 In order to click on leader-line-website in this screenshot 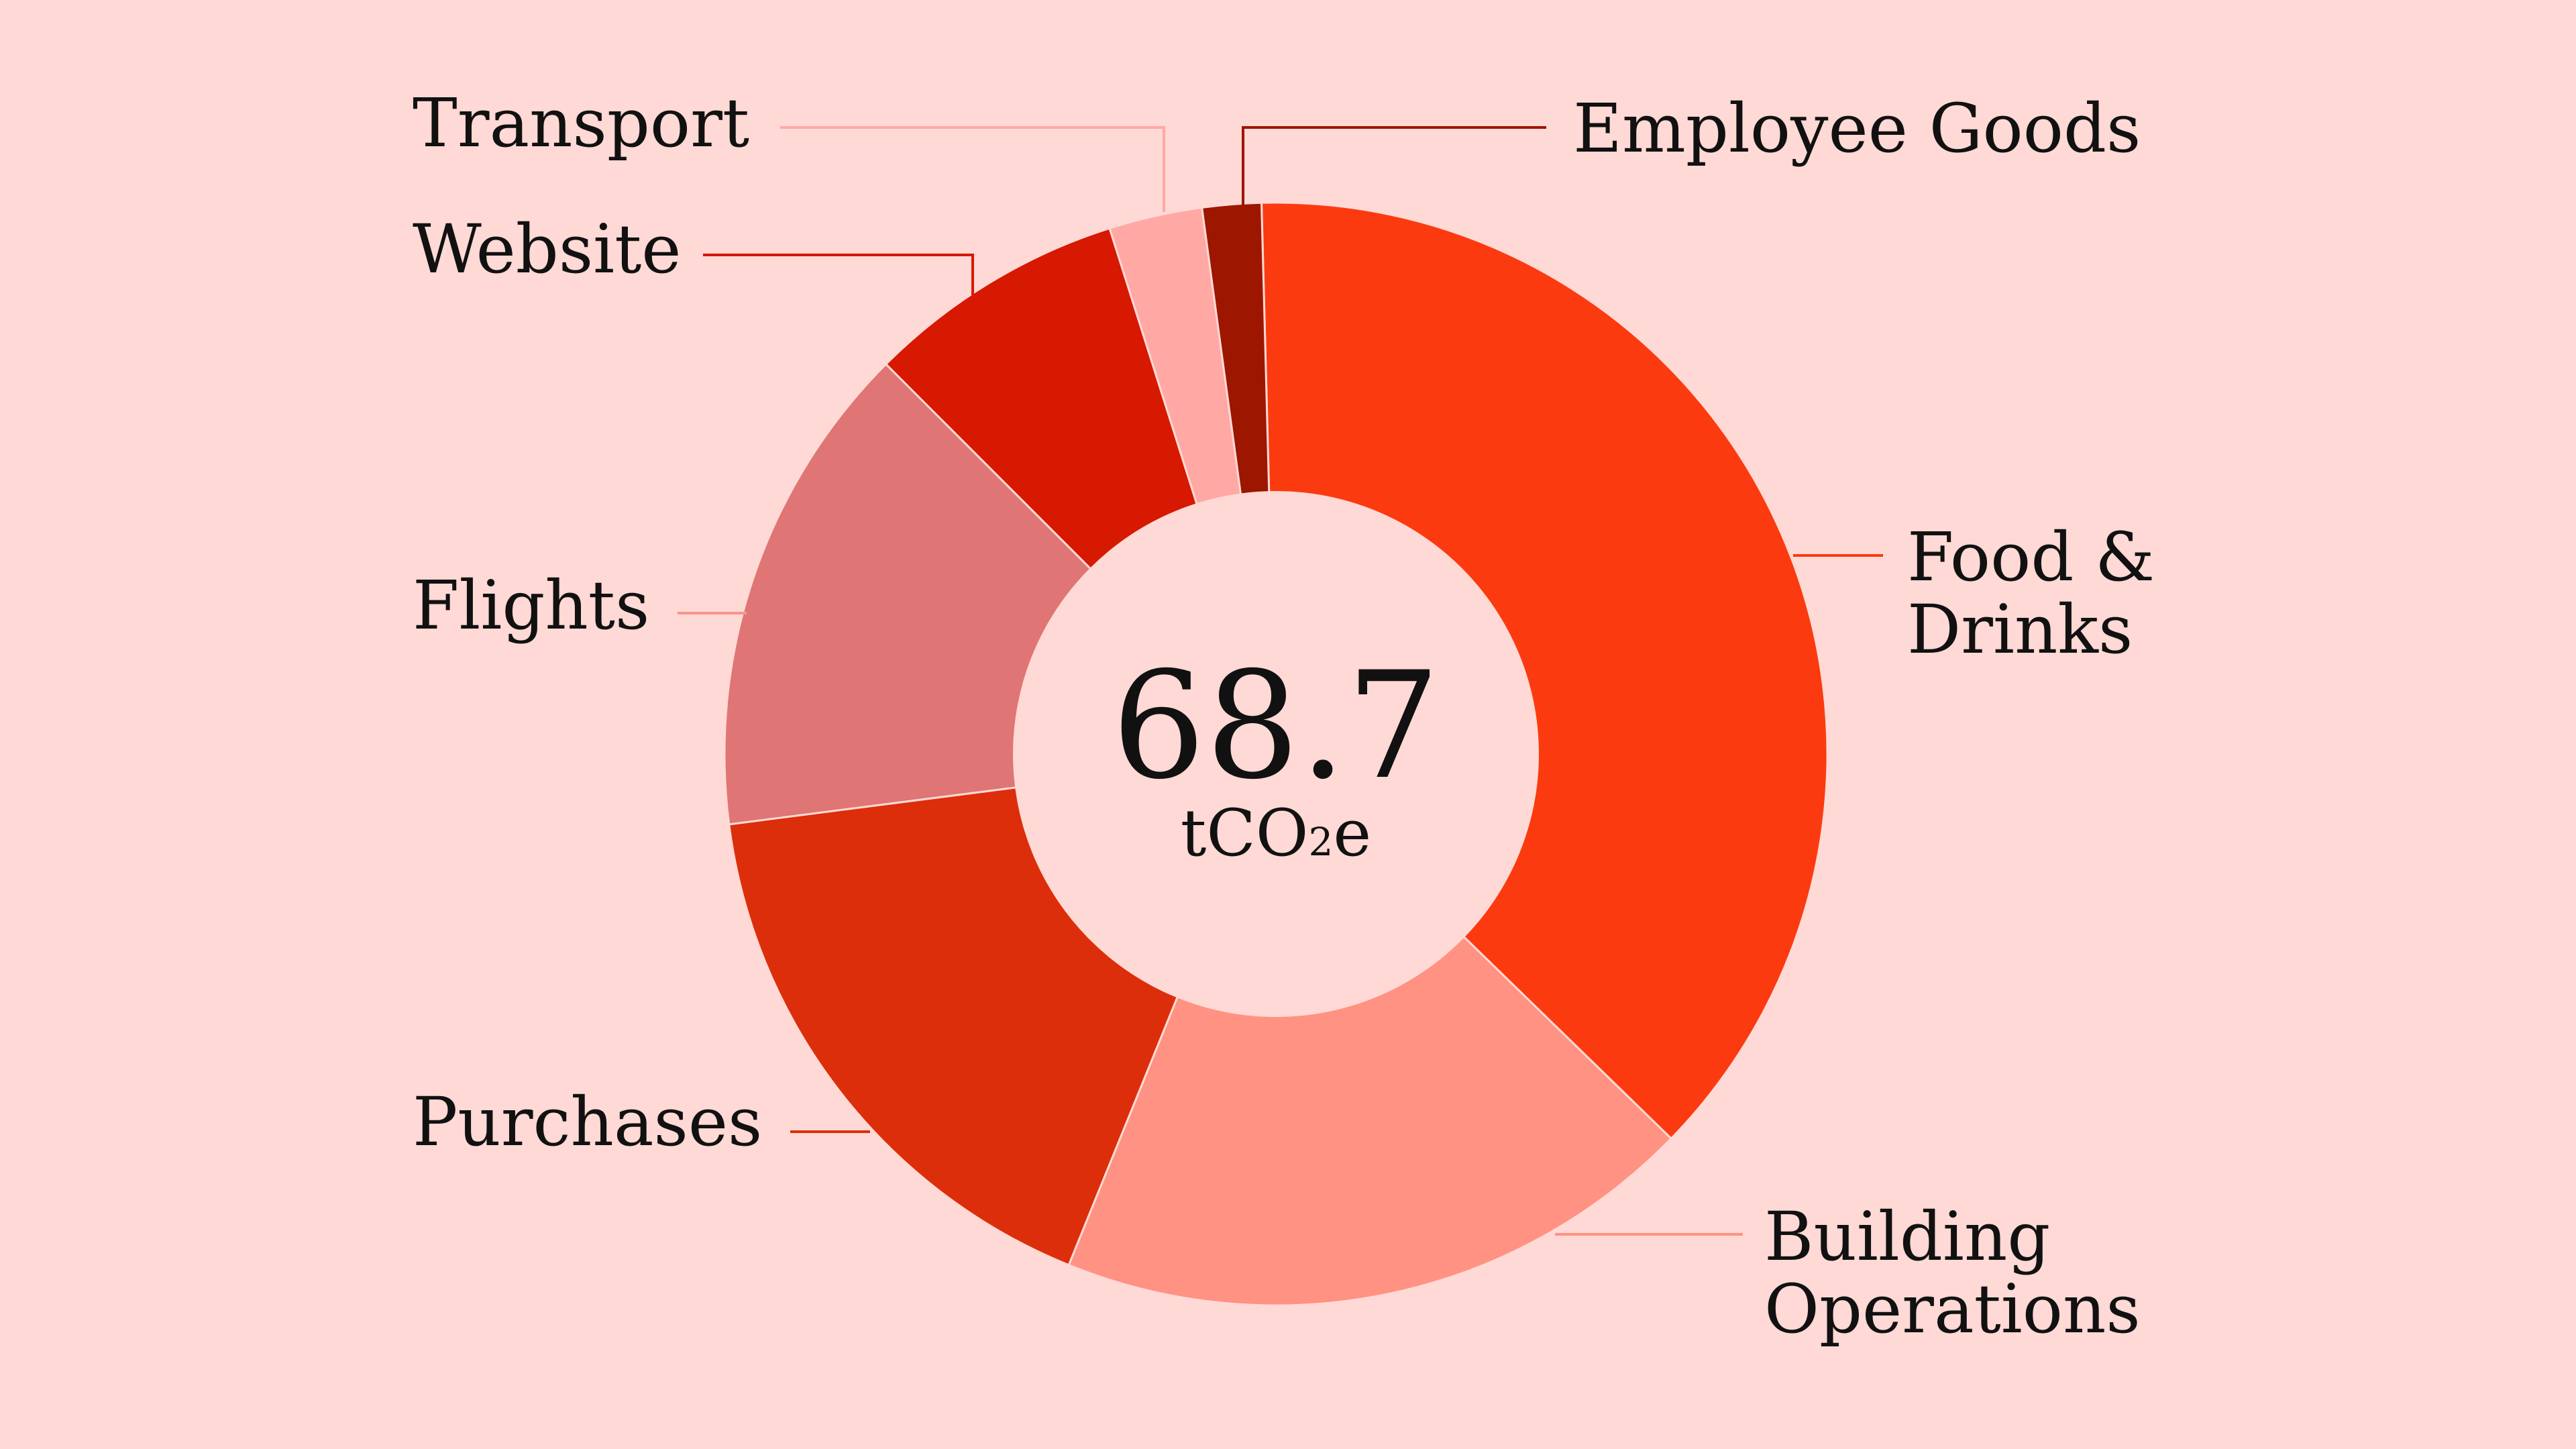, I will do `click(838, 274)`.